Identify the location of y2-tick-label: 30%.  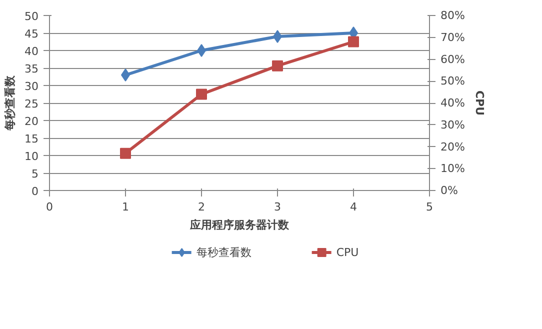
(452, 125).